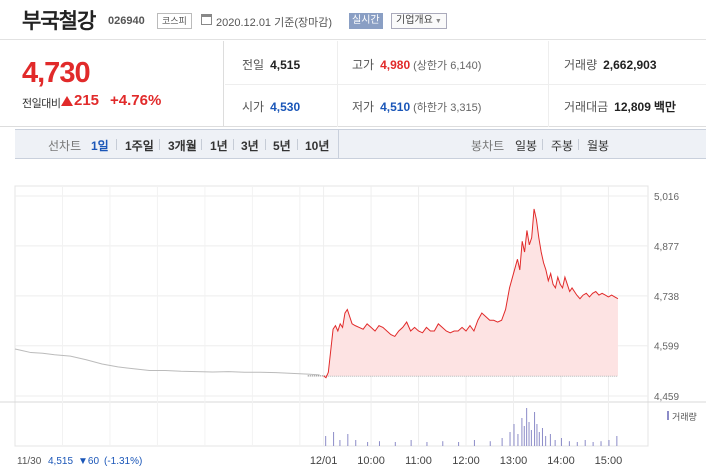 The height and width of the screenshot is (476, 706). Describe the element at coordinates (29, 461) in the screenshot. I see `prev-day-date: 11/30` at that location.